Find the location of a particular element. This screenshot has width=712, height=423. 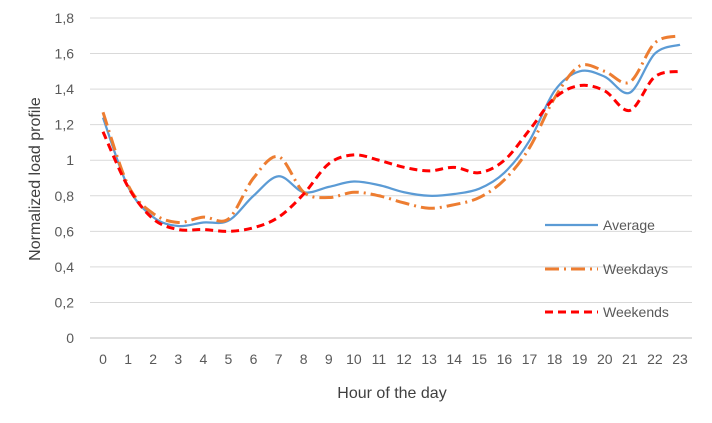

y-tick-labels: 0 0,2 0,4 0,6 0,8 1 1,2 1,4 1,6 1,8 is located at coordinates (65, 178).